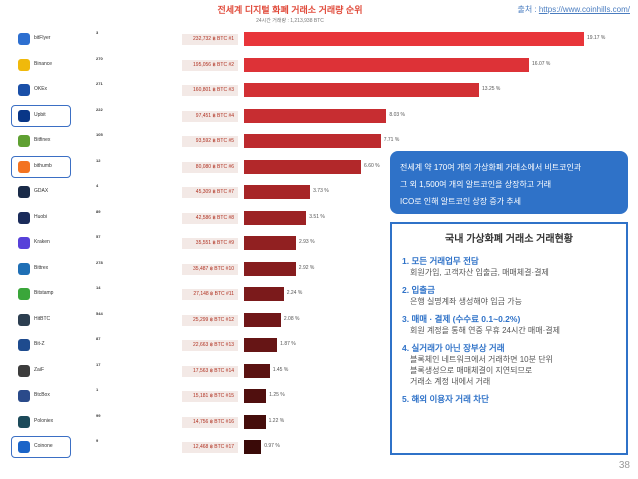 This screenshot has width=638, height=479. What do you see at coordinates (43, 446) in the screenshot?
I see `exchange-name: Coinone` at bounding box center [43, 446].